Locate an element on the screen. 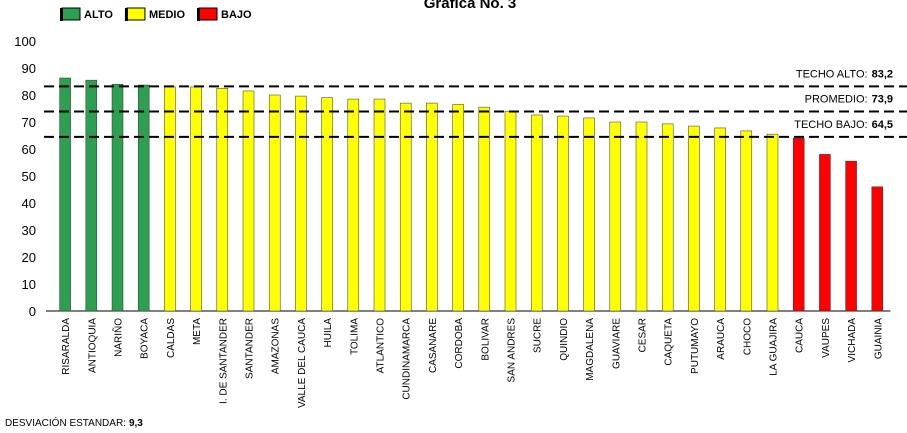  reference-label-text: TECHO BAJO: is located at coordinates (830, 125).